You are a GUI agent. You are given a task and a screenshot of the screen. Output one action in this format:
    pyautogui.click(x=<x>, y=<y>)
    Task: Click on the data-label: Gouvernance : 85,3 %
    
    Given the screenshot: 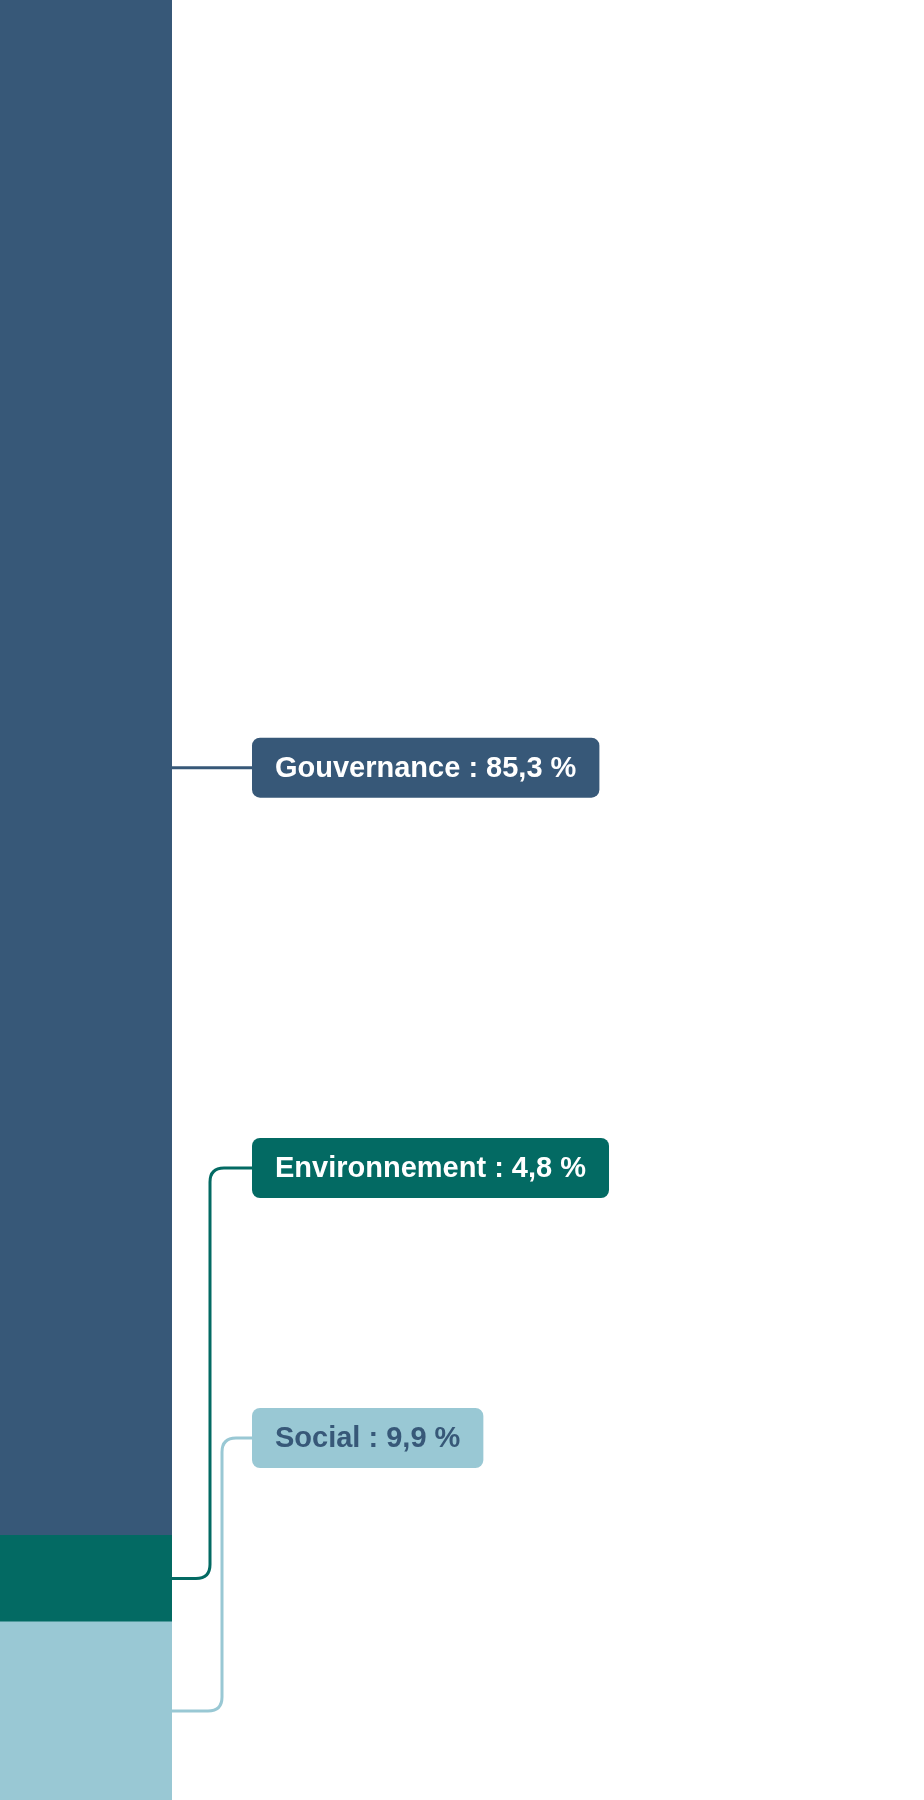 What is the action you would take?
    pyautogui.click(x=426, y=766)
    